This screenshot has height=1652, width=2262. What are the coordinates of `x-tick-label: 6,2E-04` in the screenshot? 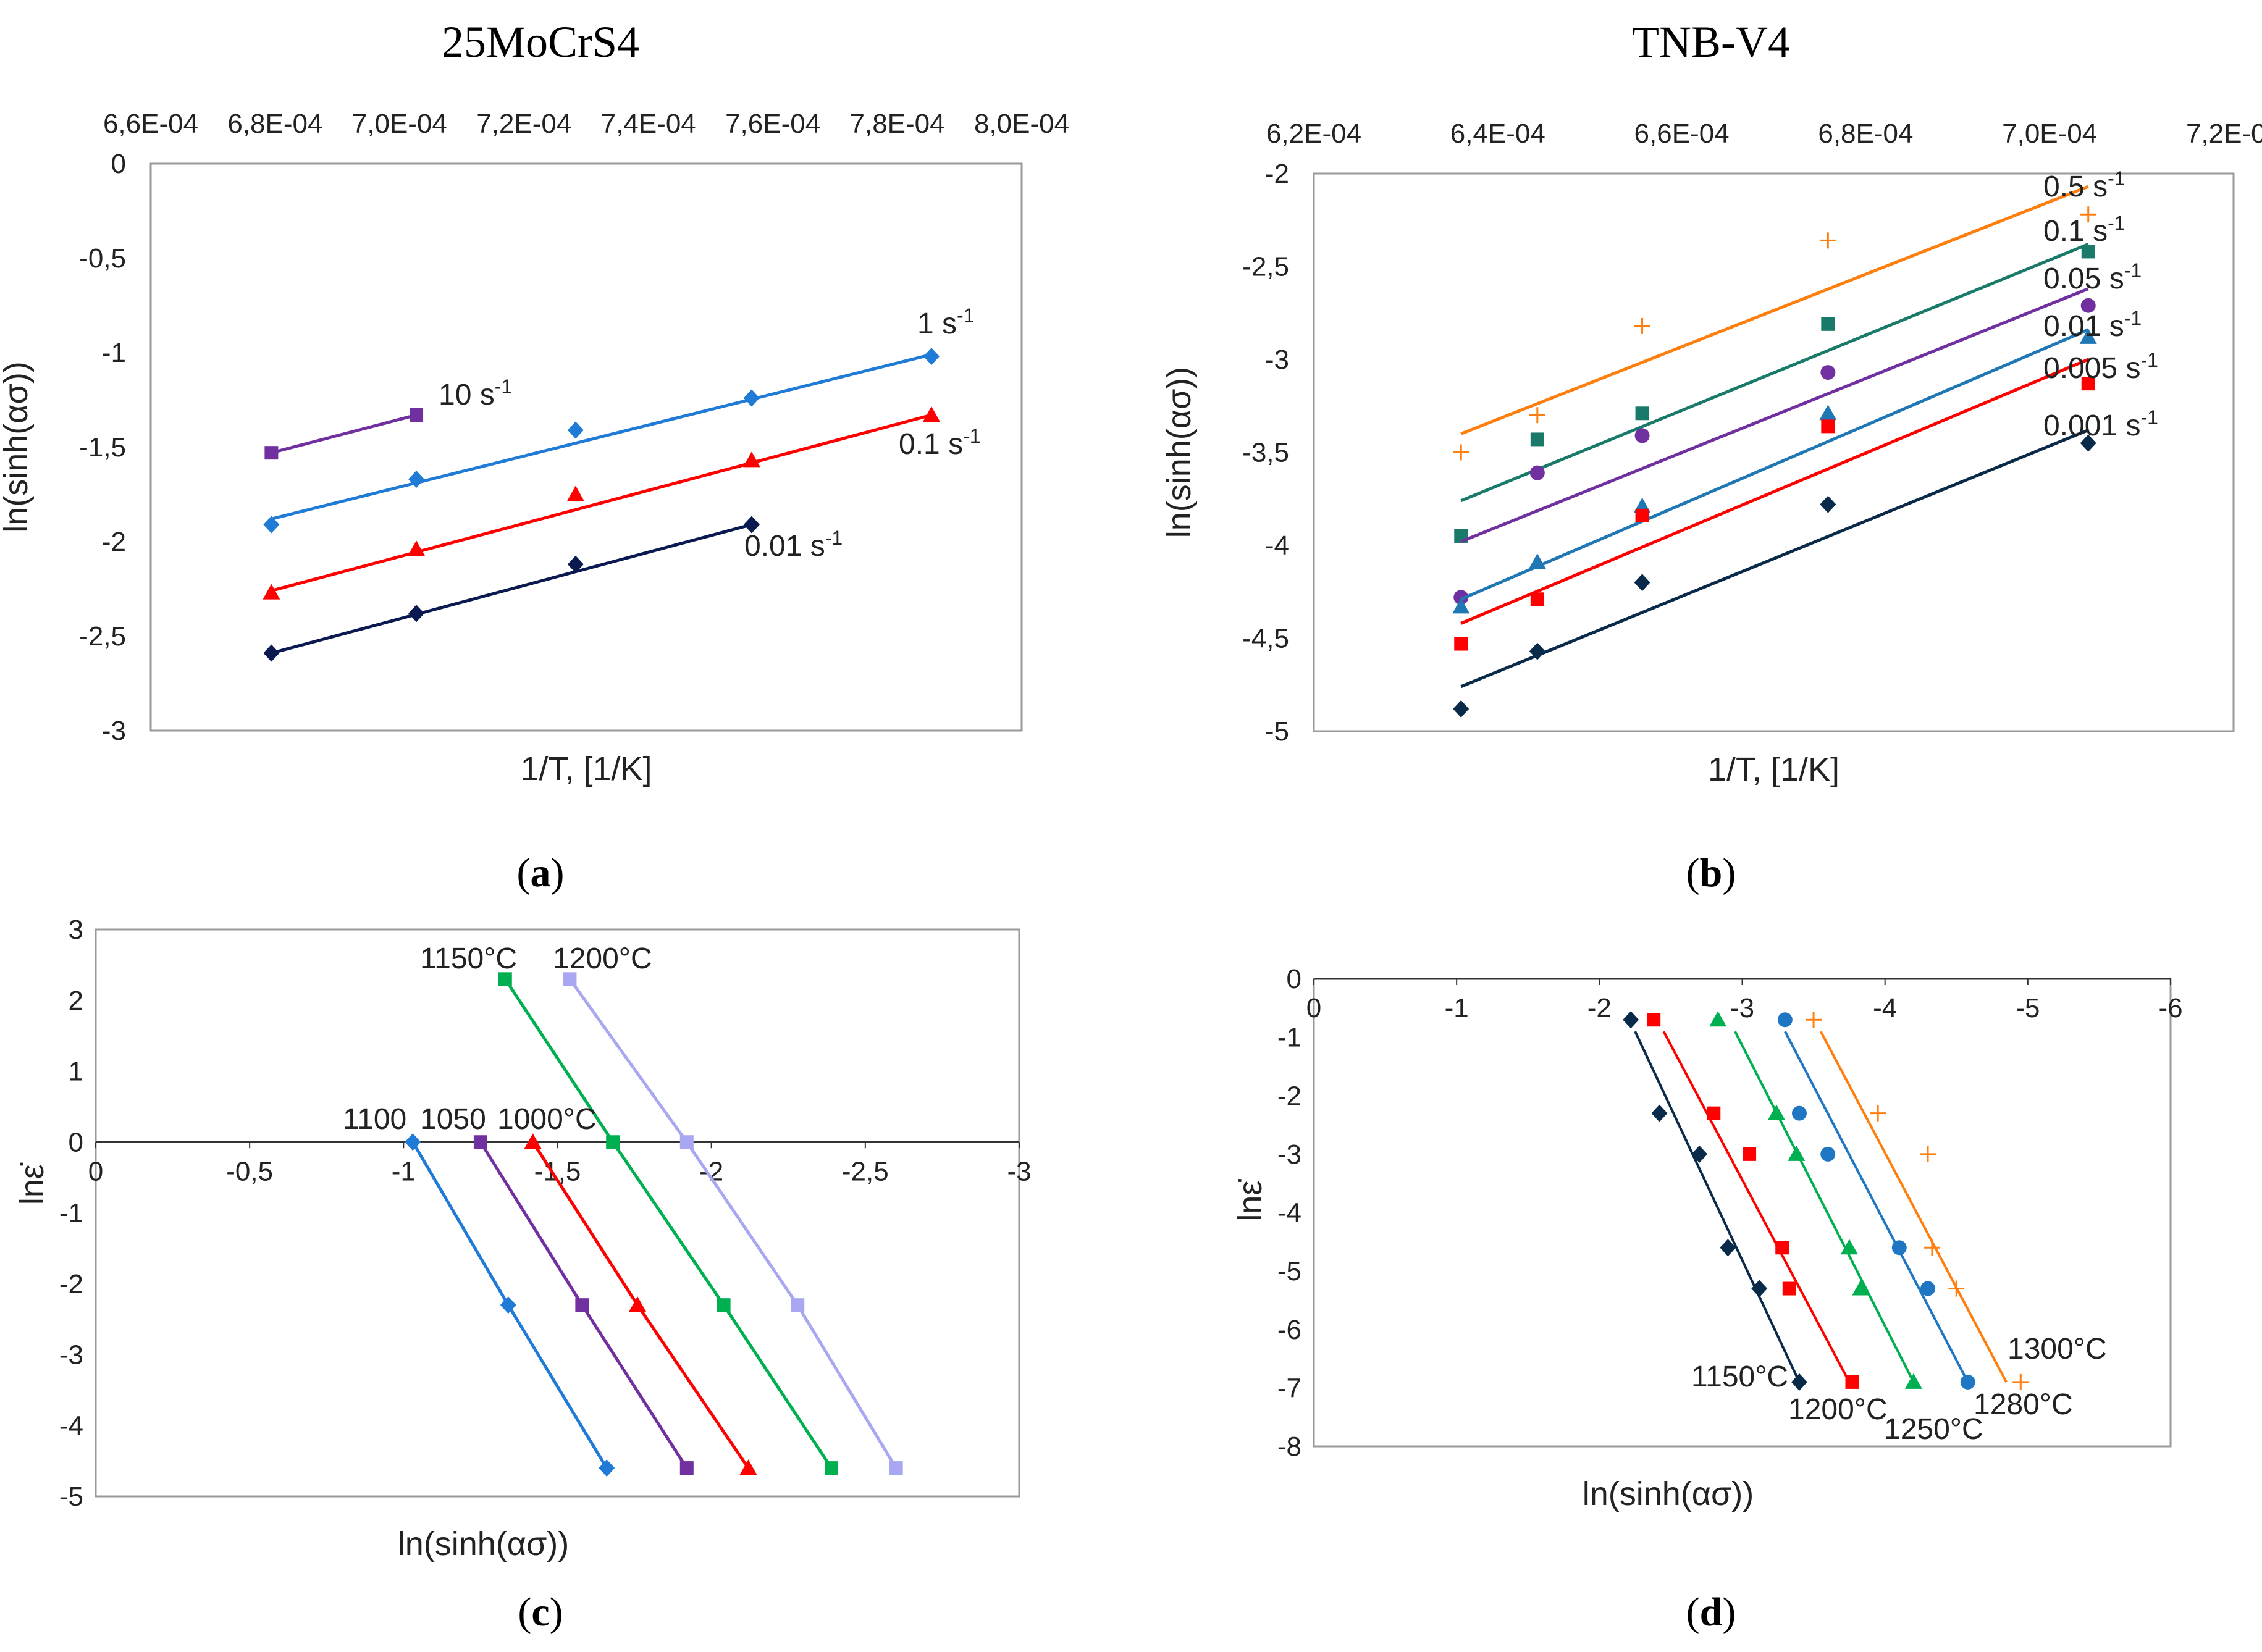 It's located at (1313, 134).